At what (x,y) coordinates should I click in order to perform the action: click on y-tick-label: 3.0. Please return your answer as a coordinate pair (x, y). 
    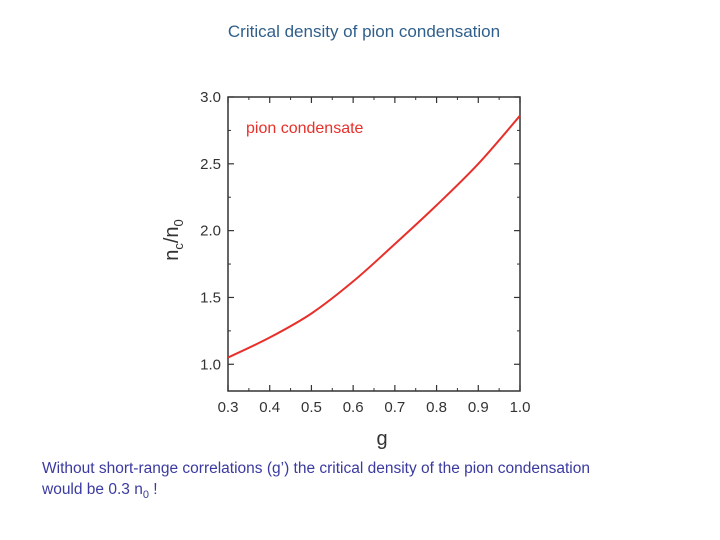
    Looking at the image, I should click on (210, 97).